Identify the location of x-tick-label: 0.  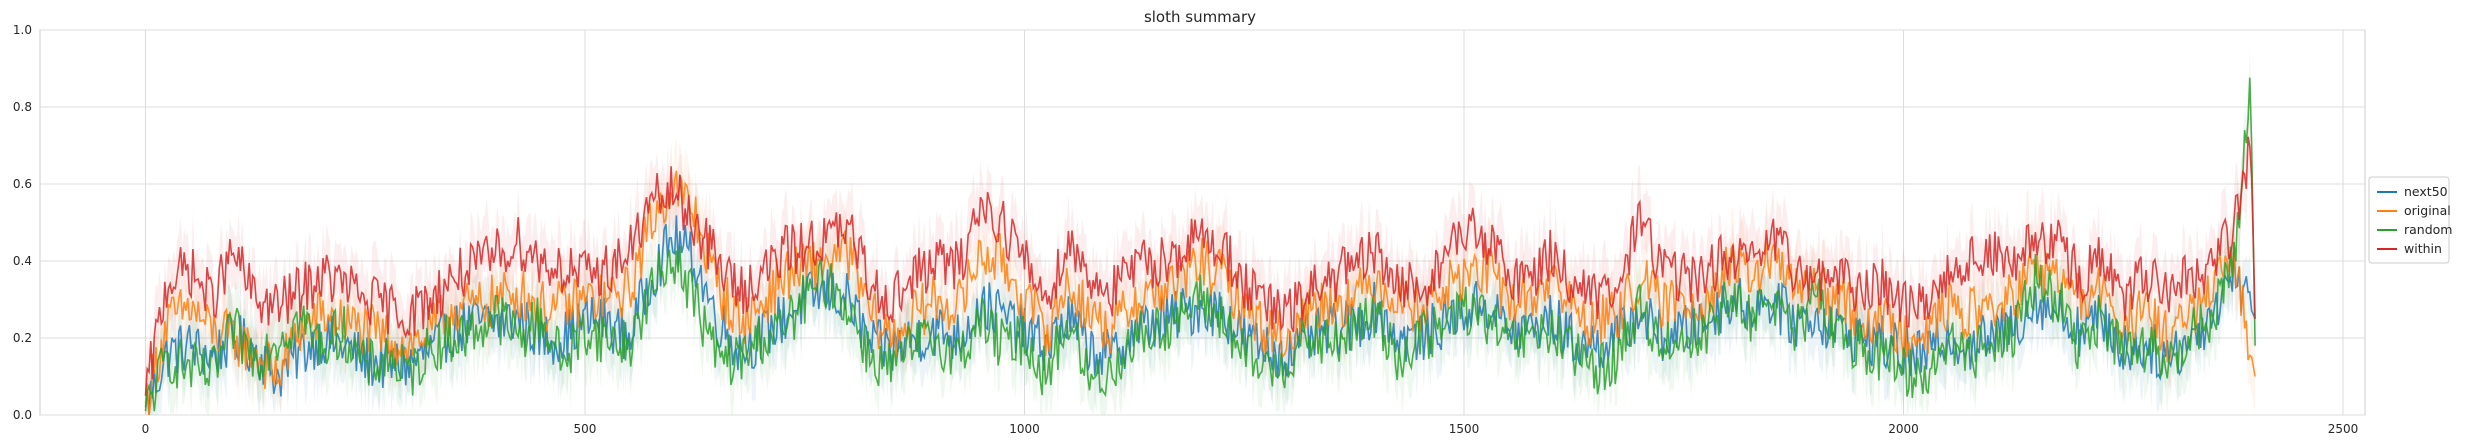
(146, 429).